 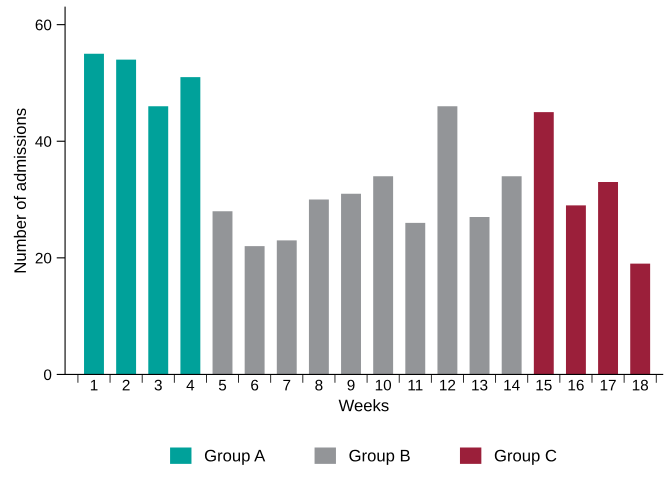 I want to click on x-tick-label: 18, so click(x=640, y=385).